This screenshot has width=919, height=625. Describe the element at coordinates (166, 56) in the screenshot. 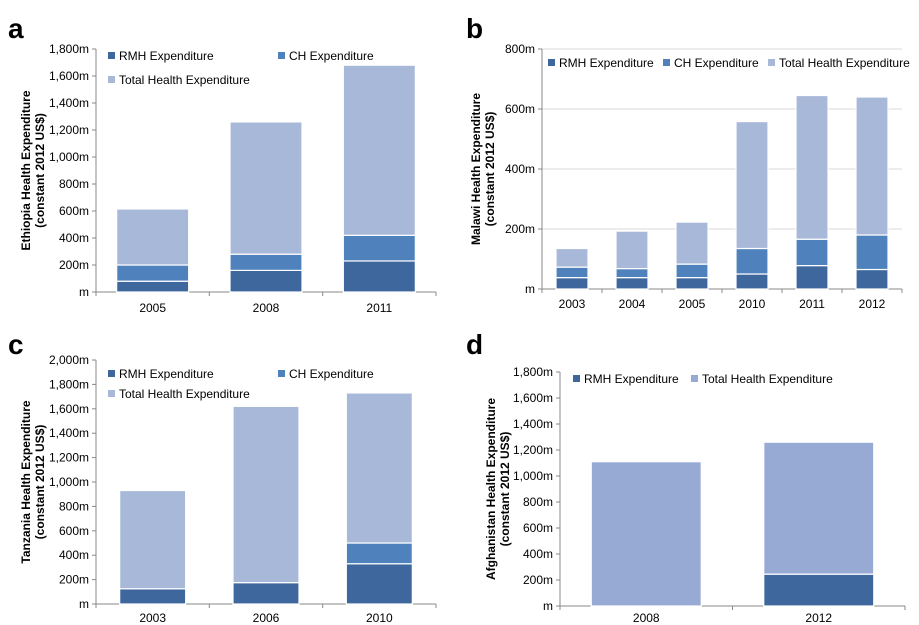

I see `panel-a-legend-label: RMH Expenditure` at that location.